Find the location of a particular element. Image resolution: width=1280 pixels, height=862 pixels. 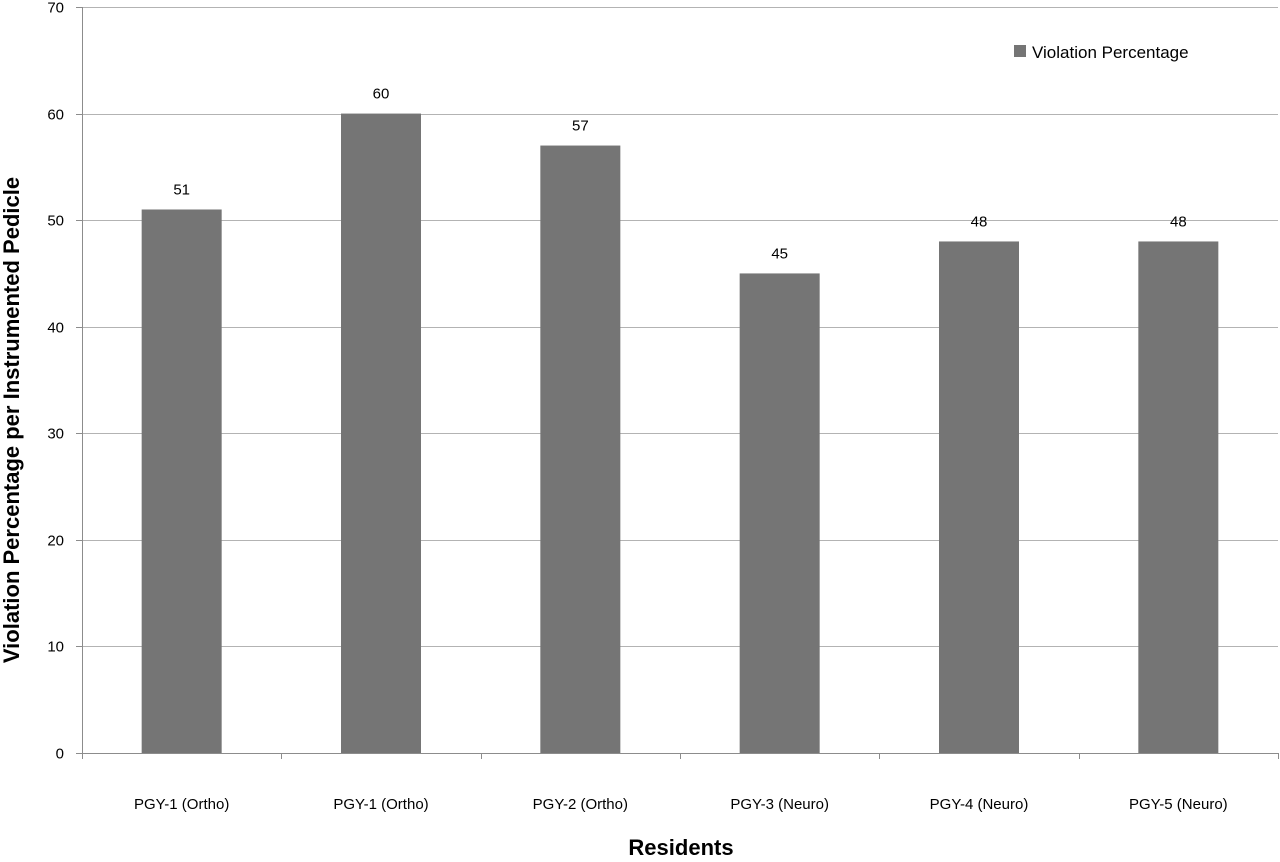

y-tick-label: 10 is located at coordinates (55, 647).